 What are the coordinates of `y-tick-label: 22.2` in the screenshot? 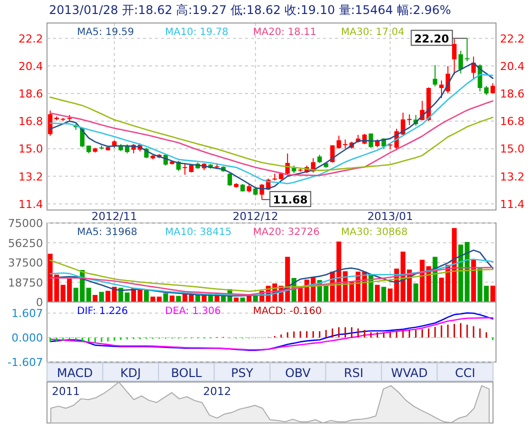 It's located at (30, 39).